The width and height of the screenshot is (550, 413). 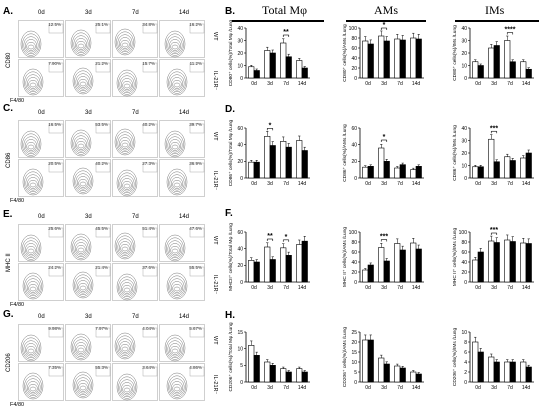 I want to click on flow-contour-plot: 15.7%, so click(x=135, y=78).